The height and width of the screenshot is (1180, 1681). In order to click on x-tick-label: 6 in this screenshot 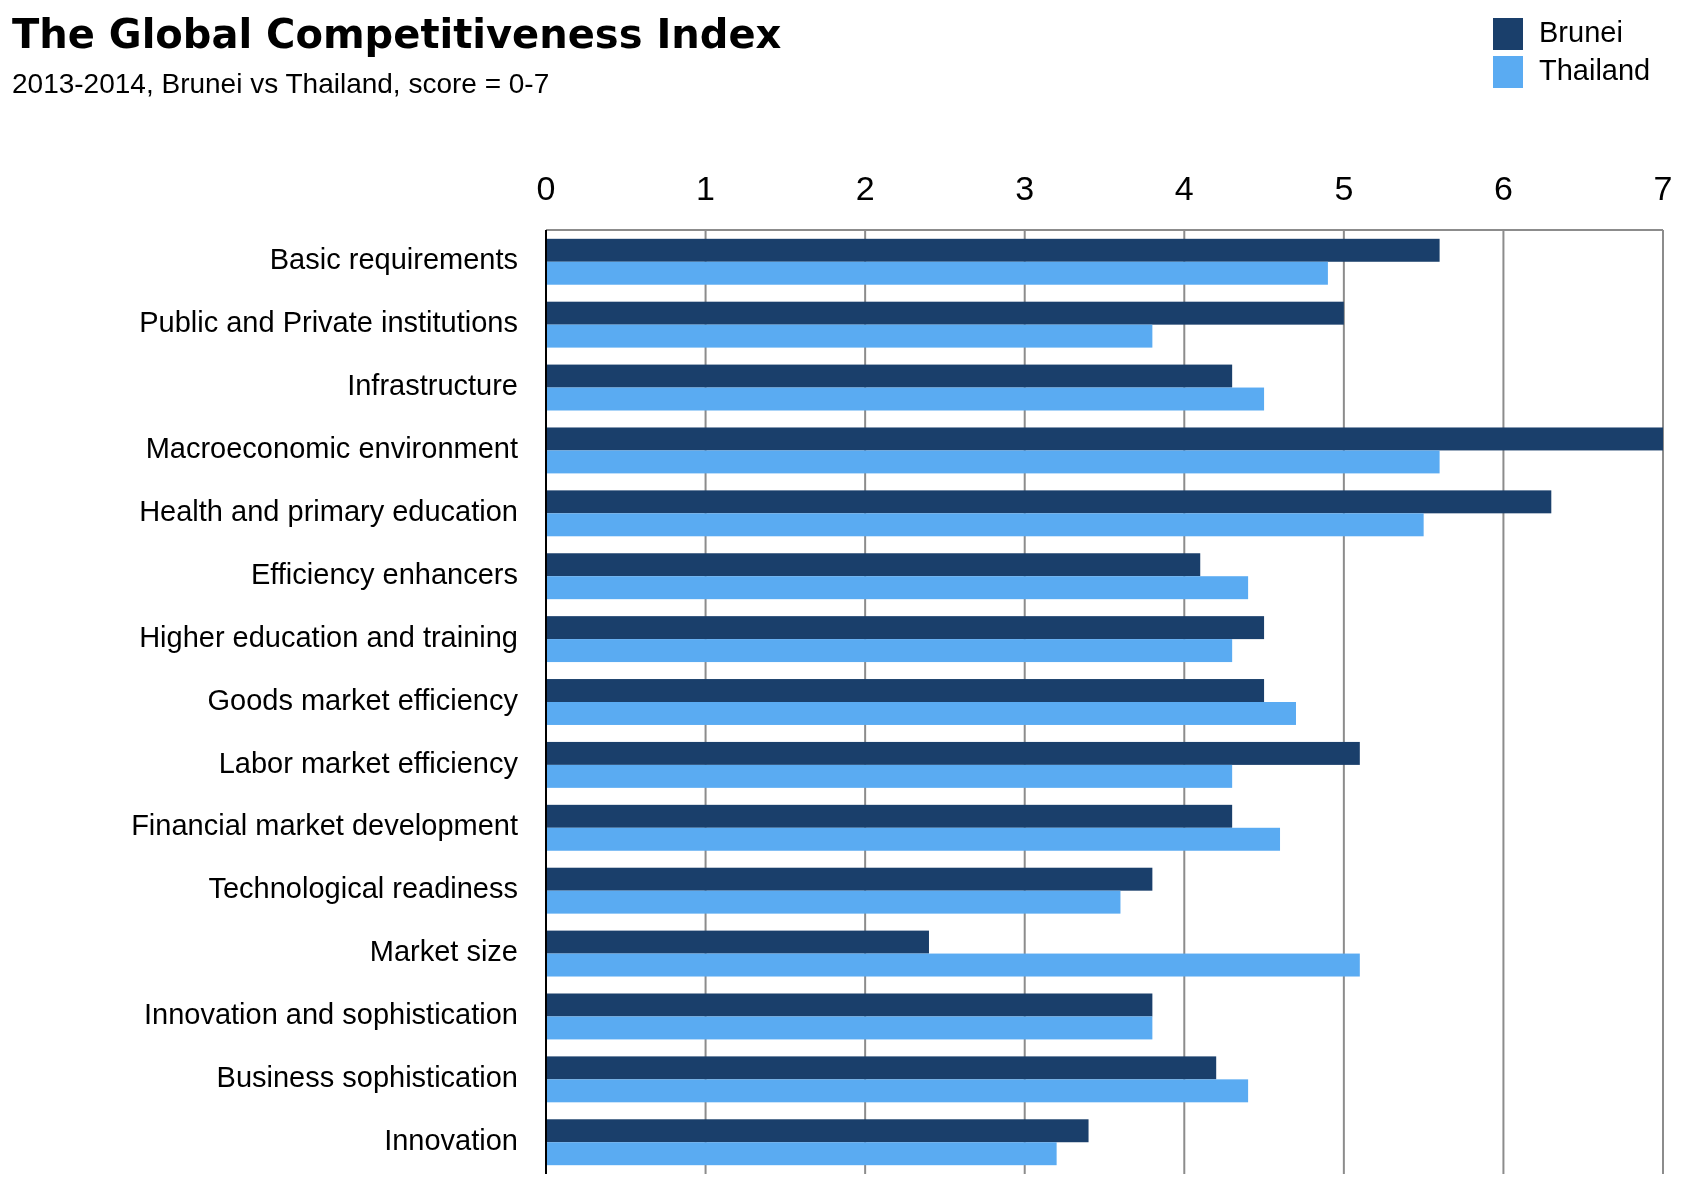, I will do `click(1503, 188)`.